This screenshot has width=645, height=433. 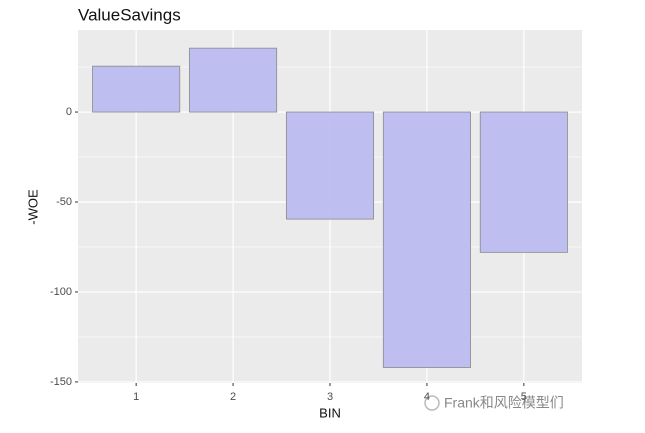 I want to click on y-tick-label: -50, so click(x=64, y=202).